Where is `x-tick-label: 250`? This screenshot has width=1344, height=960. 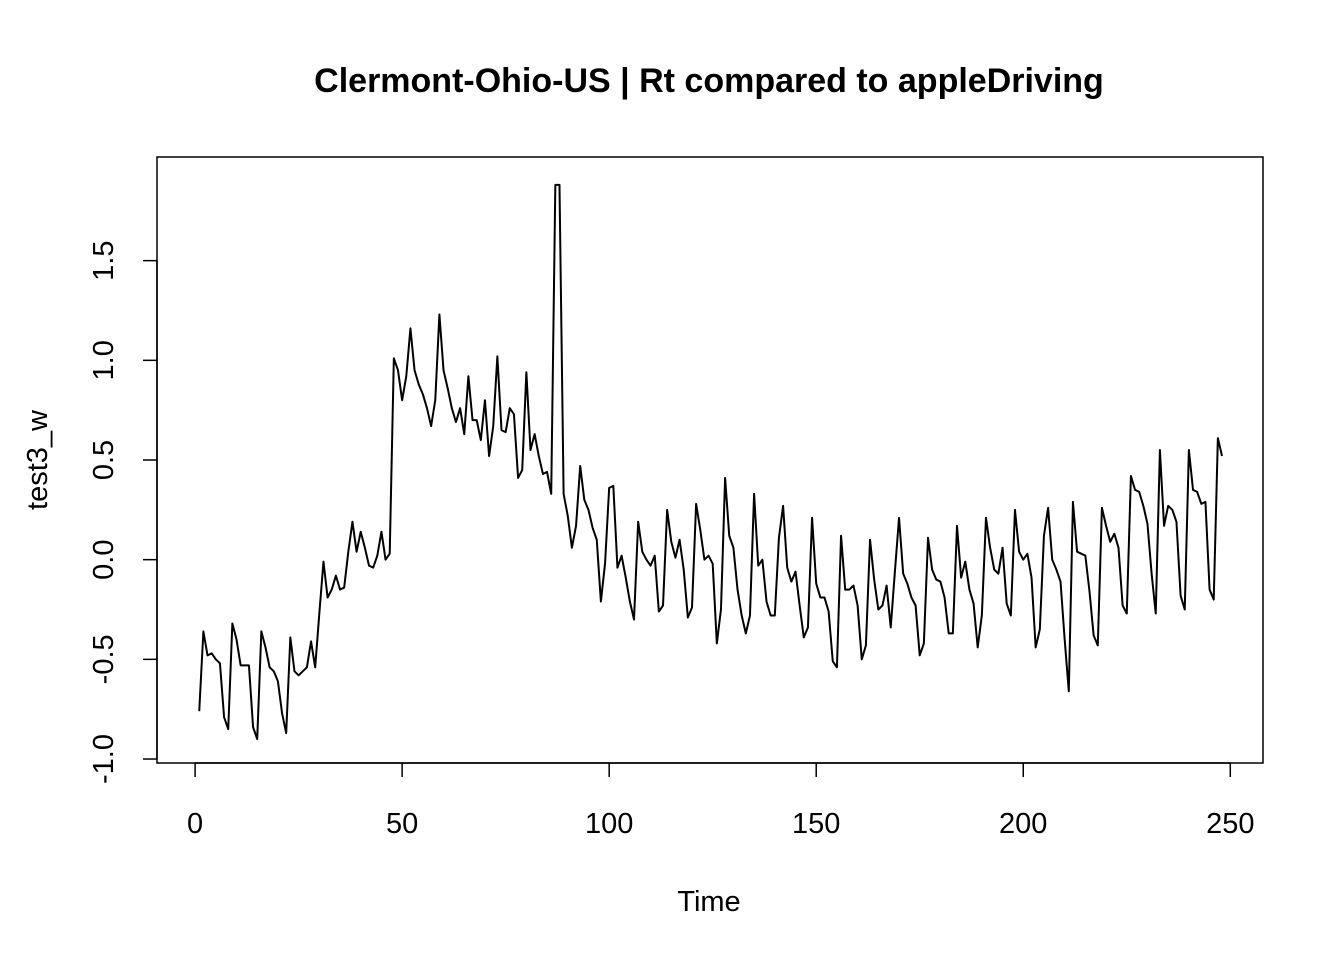 x-tick-label: 250 is located at coordinates (1230, 824).